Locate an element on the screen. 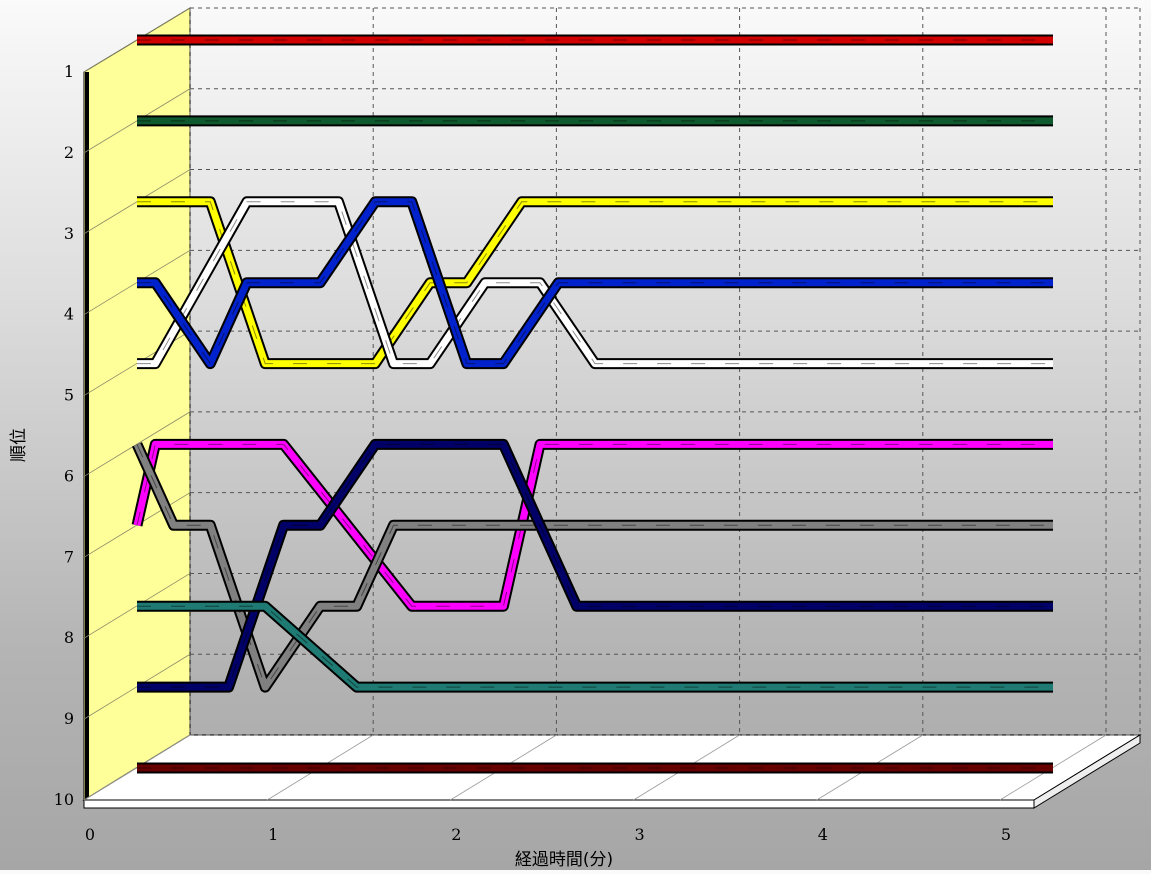  series-9-line is located at coordinates (595, 646).